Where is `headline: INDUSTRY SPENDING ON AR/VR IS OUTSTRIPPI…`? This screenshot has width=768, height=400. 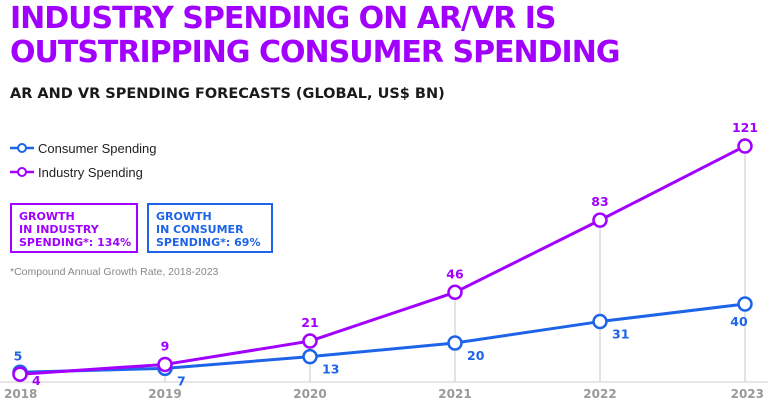
headline: INDUSTRY SPENDING ON AR/VR IS OUTSTRIPPI… is located at coordinates (315, 35).